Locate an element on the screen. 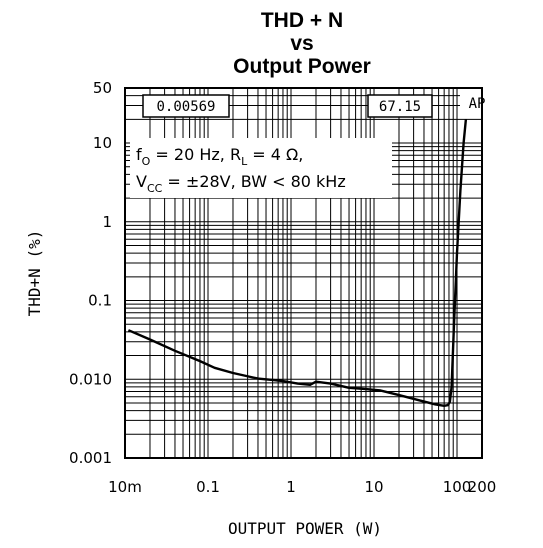 This screenshot has height=548, width=543. cond-v: V is located at coordinates (141, 181).